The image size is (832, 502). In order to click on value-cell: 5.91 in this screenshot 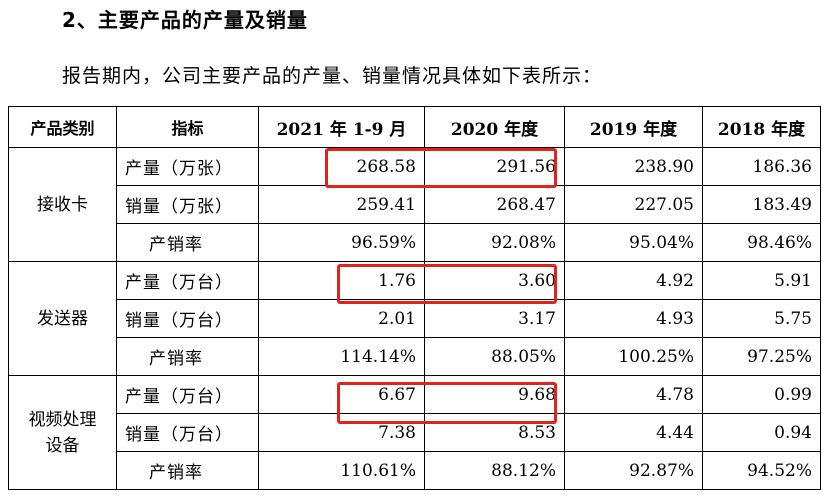, I will do `click(761, 280)`.